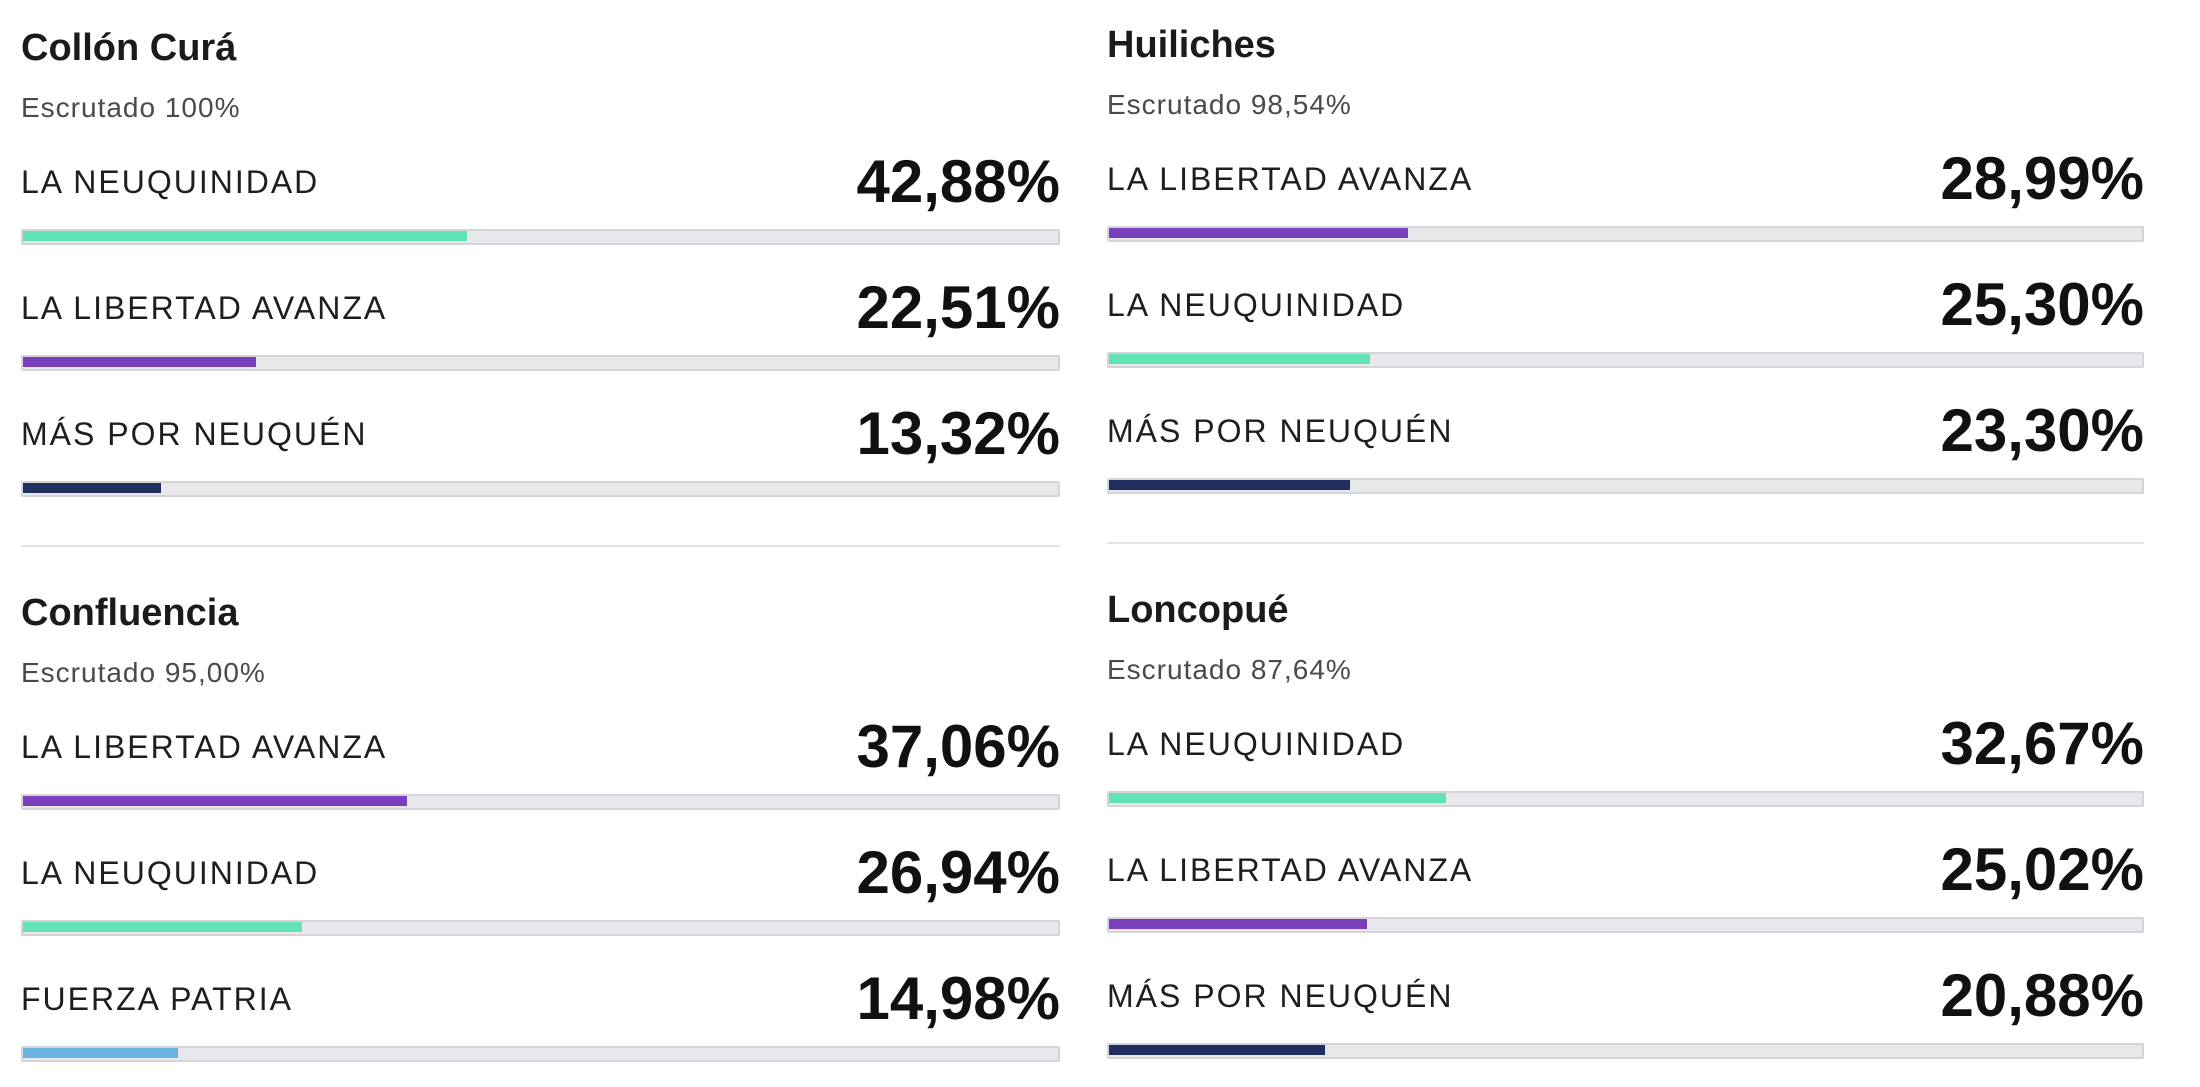 The width and height of the screenshot is (2200, 1087). What do you see at coordinates (958, 998) in the screenshot?
I see `vote-percentage: 14,98%` at bounding box center [958, 998].